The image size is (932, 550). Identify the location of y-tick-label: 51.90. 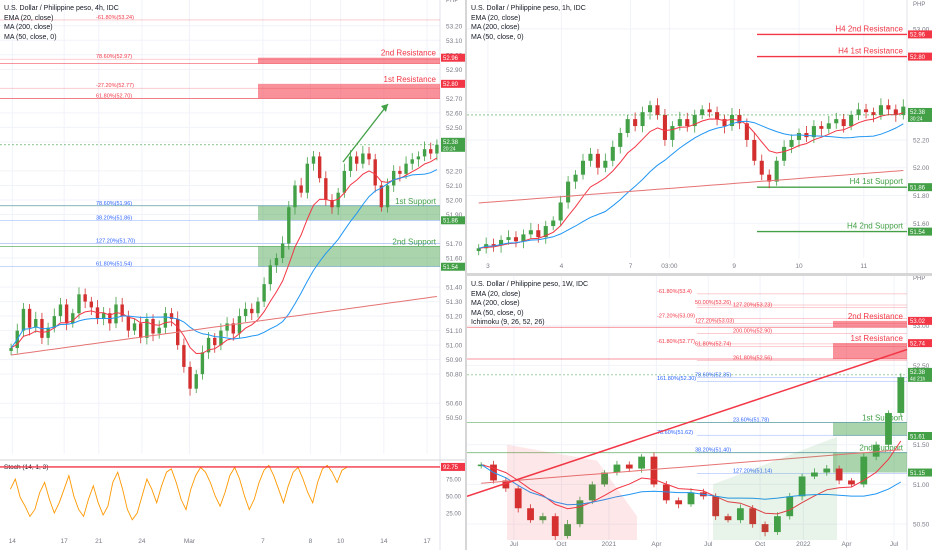
(454, 215).